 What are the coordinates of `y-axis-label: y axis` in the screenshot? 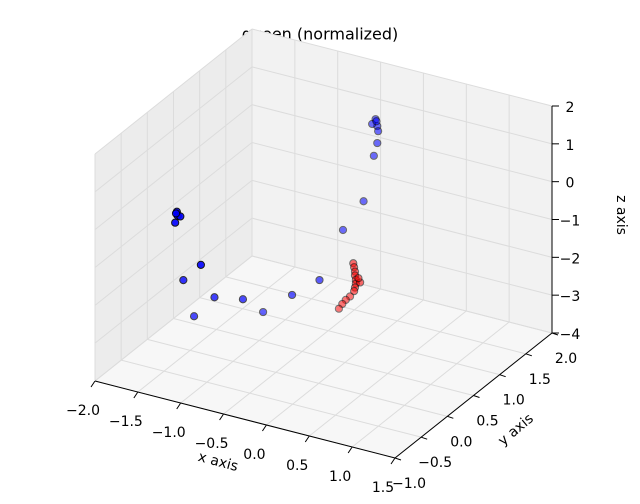 It's located at (516, 430).